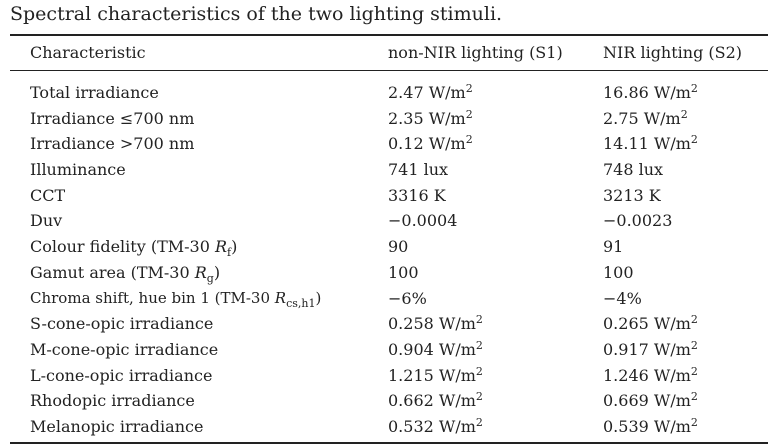  Describe the element at coordinates (122, 324) in the screenshot. I see `row-label: S-cone-opic irradiance` at that location.